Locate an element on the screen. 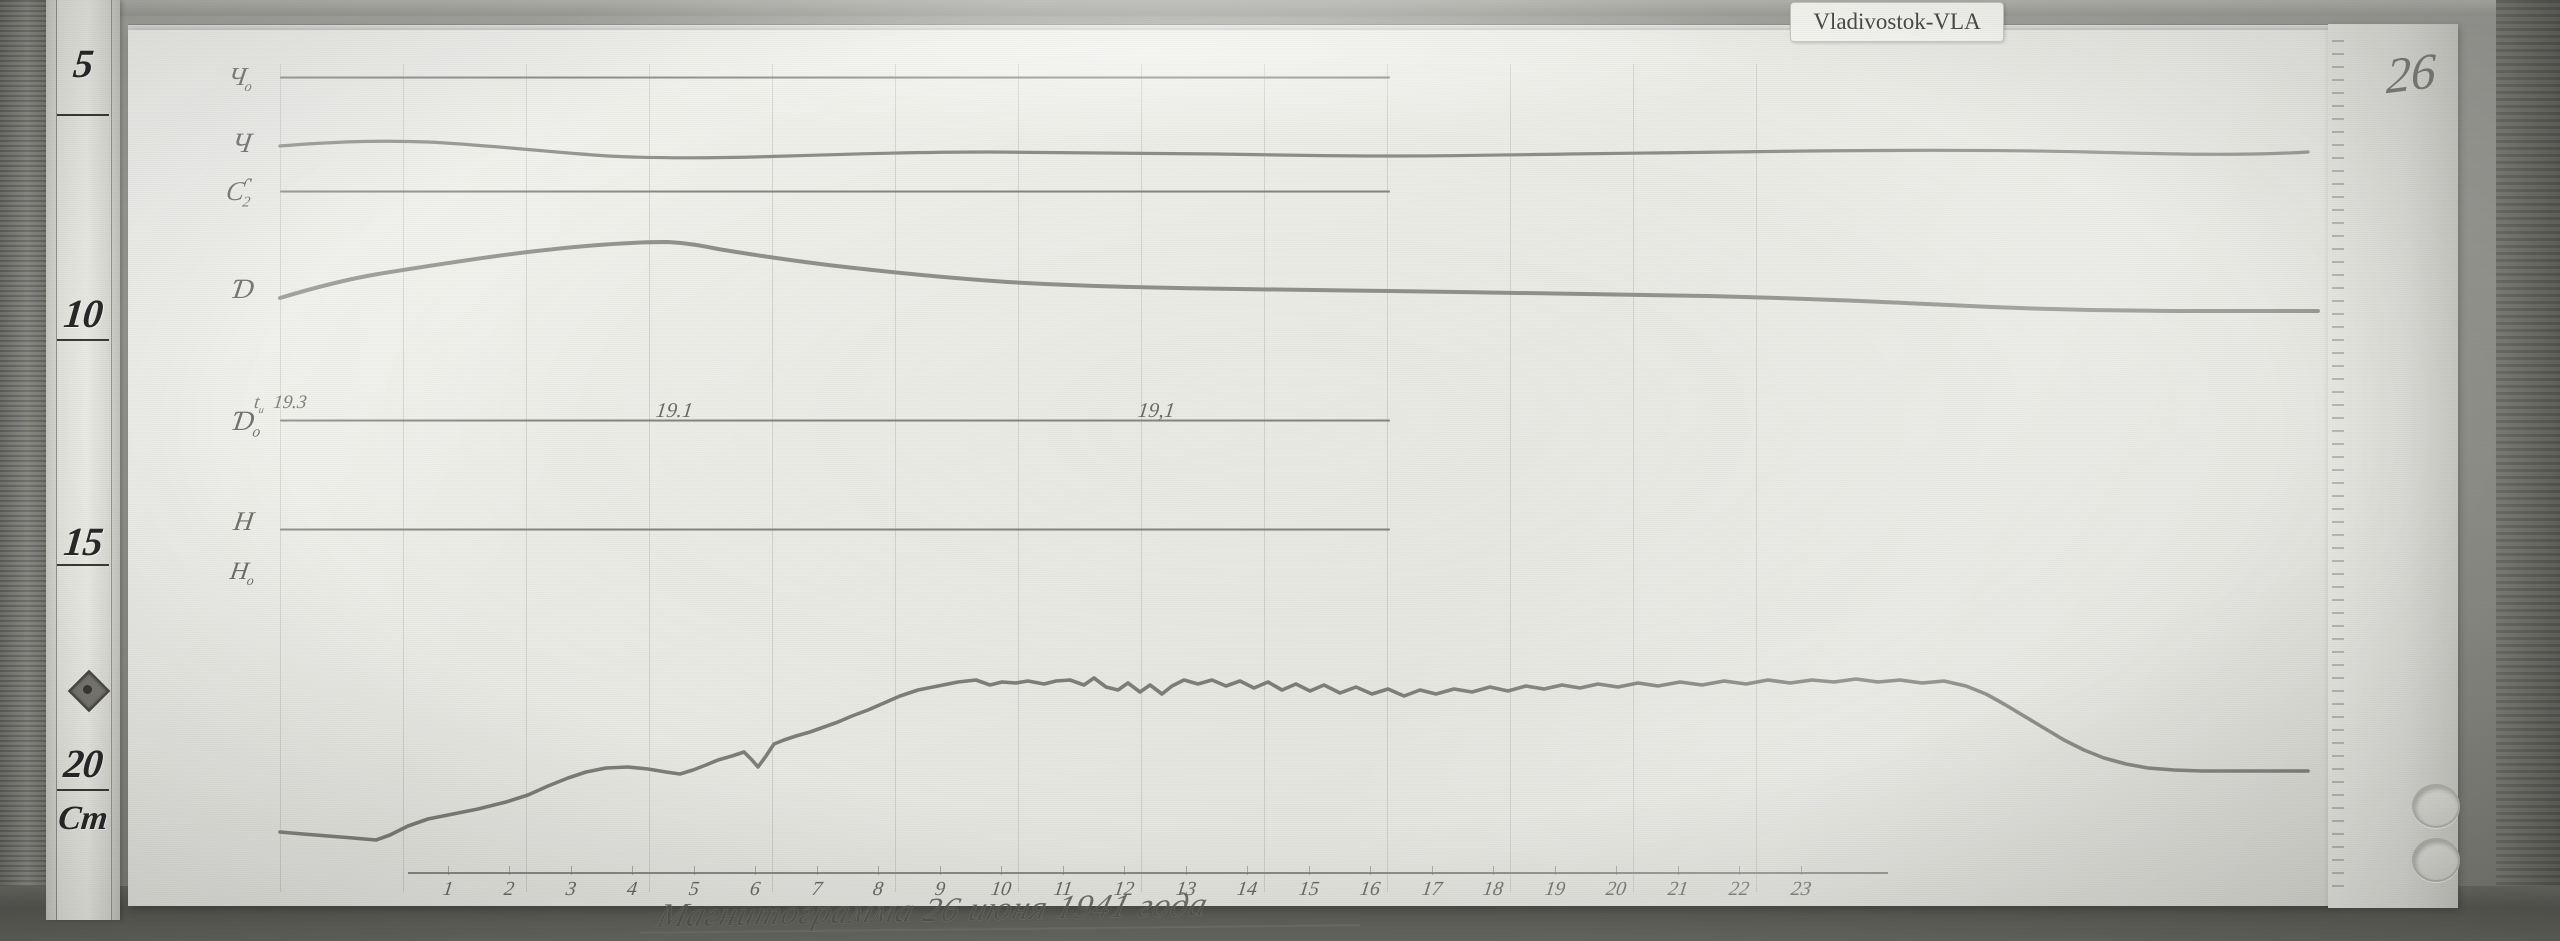 The image size is (2560, 941). photographic-scale-ruler: 5 10 15 20 Cm is located at coordinates (83, 460).